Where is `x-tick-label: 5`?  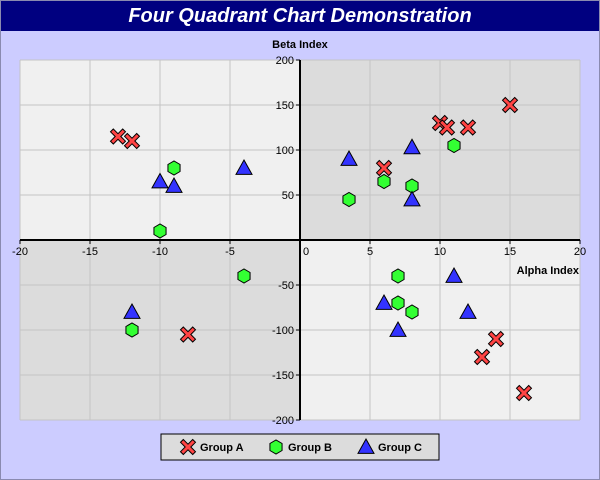
x-tick-label: 5 is located at coordinates (370, 252).